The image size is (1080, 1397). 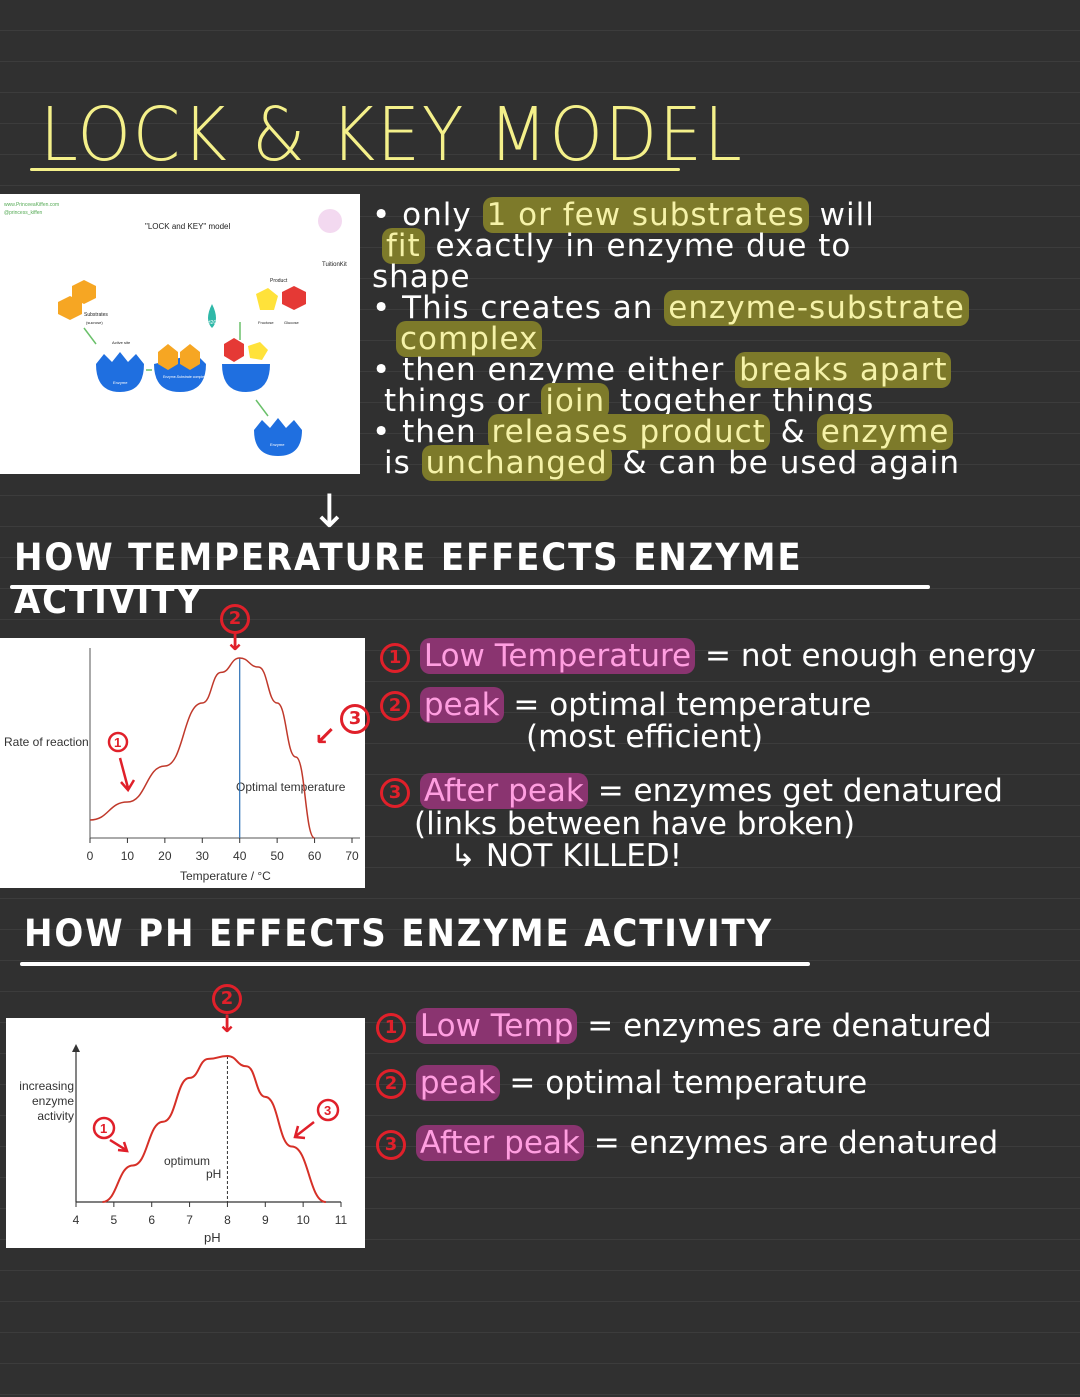 I want to click on ph-heading: HOW PH EFFECTS ENZYME ACTIVITY, so click(x=399, y=933).